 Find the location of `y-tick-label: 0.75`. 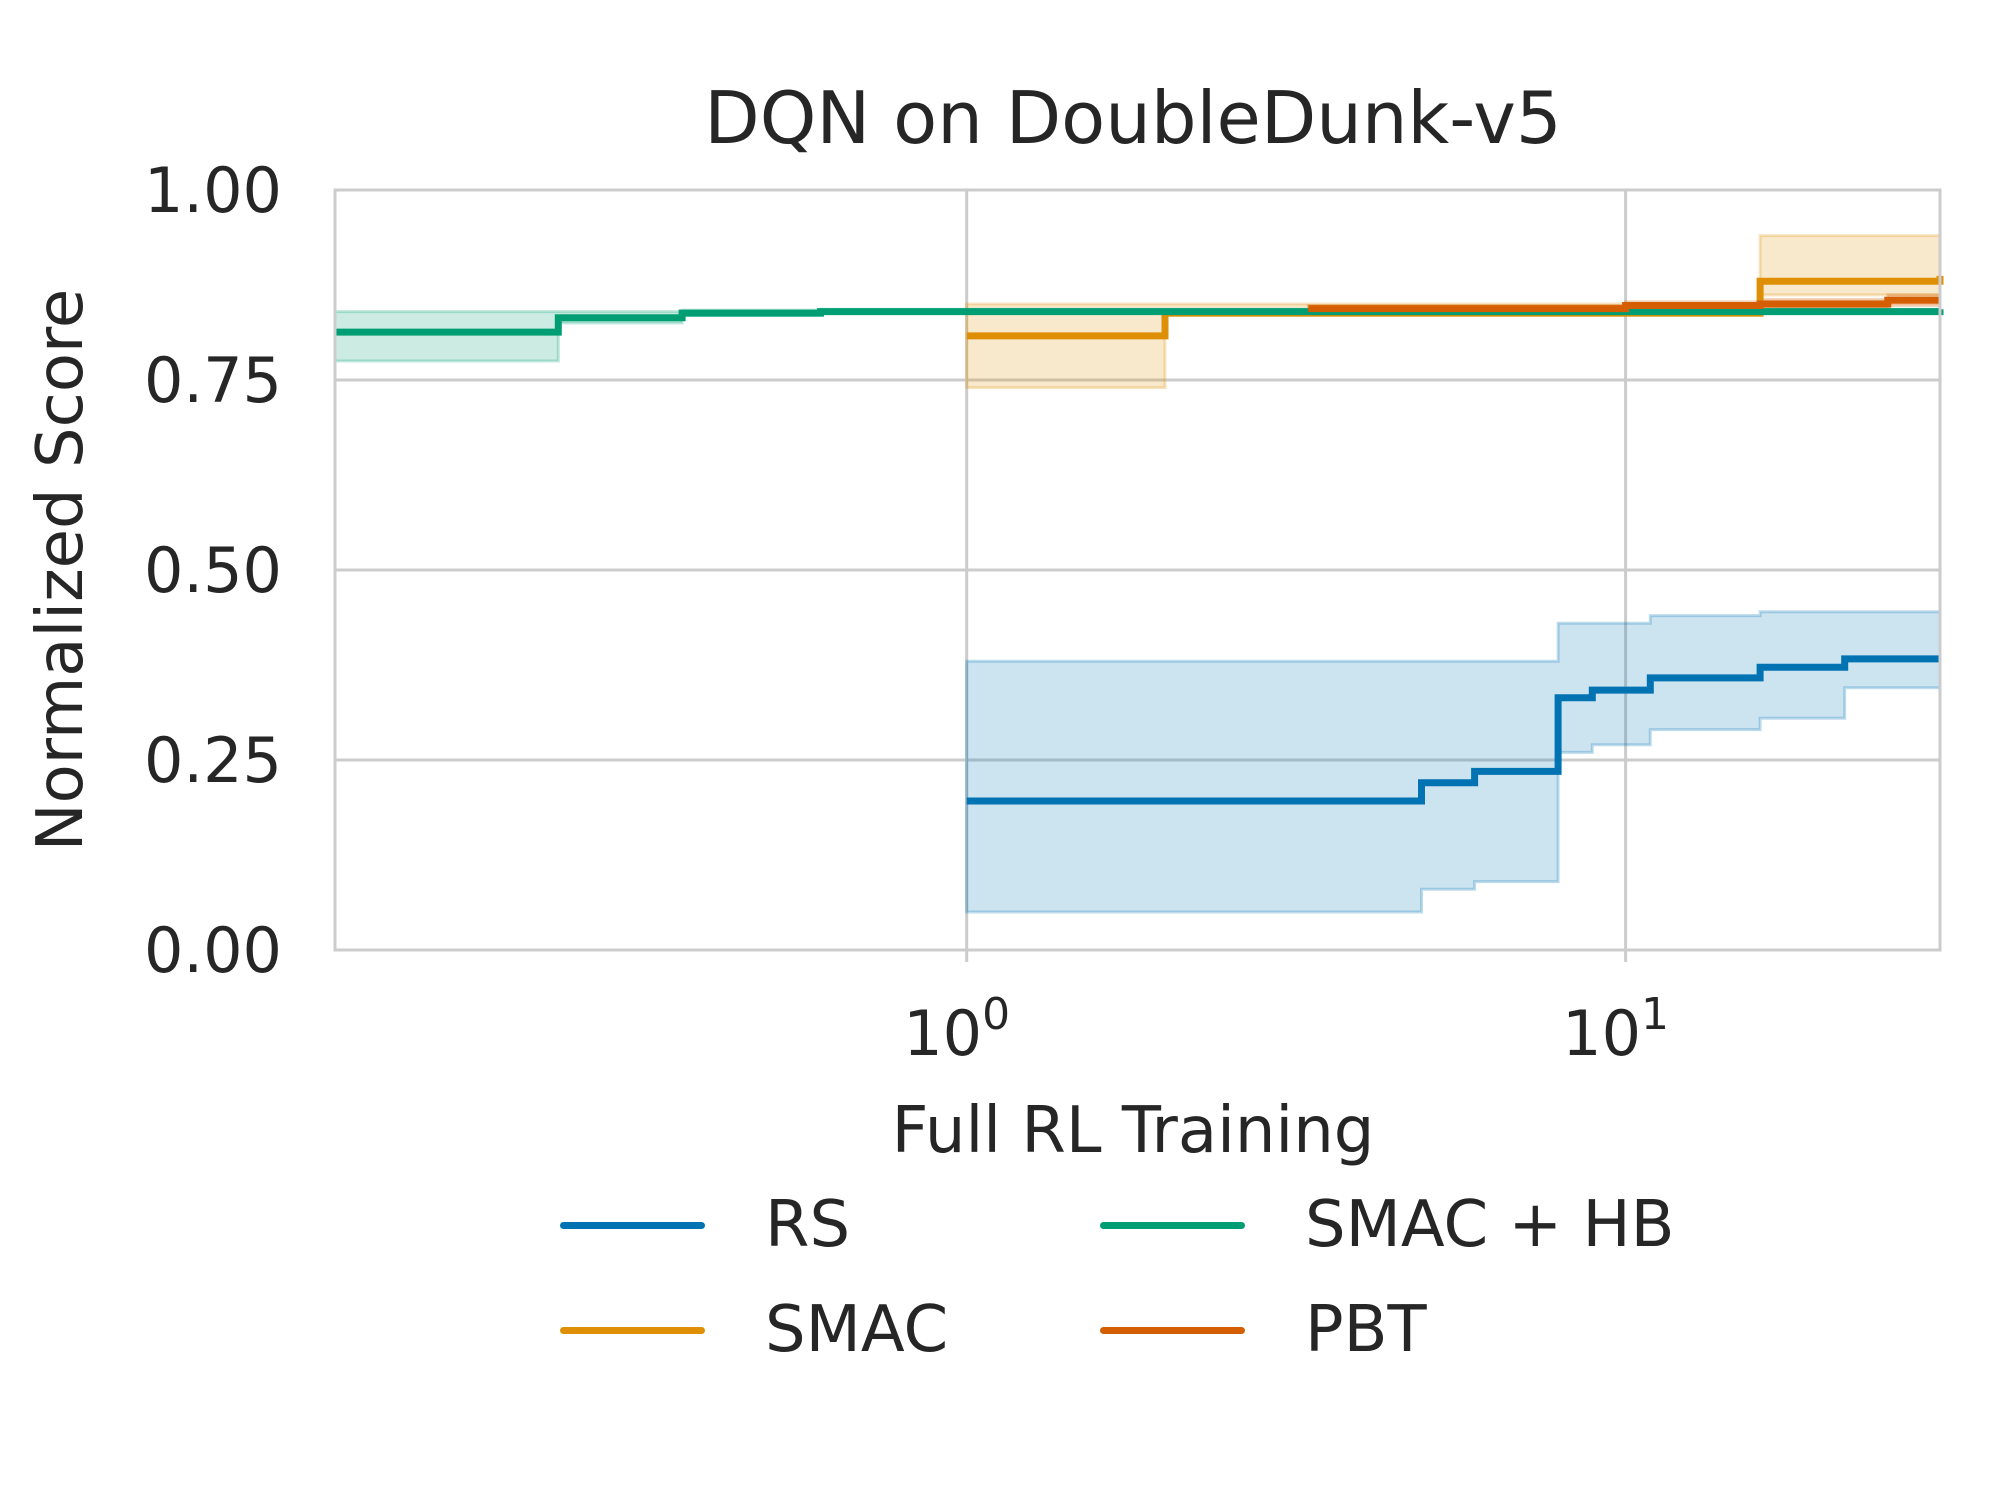

y-tick-label: 0.75 is located at coordinates (213, 380).